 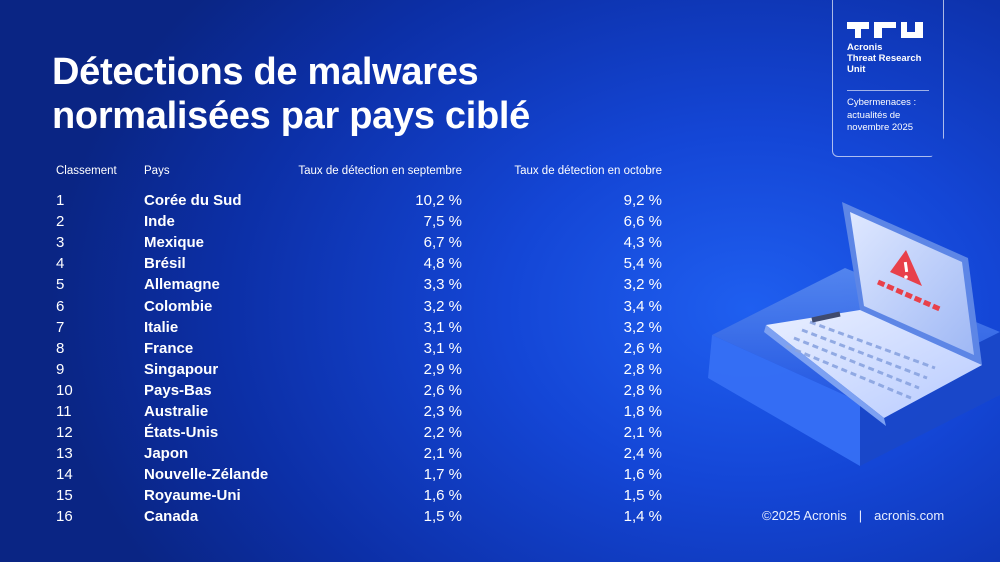 I want to click on title-line-2: normalisées par pays ciblé, so click(x=291, y=116).